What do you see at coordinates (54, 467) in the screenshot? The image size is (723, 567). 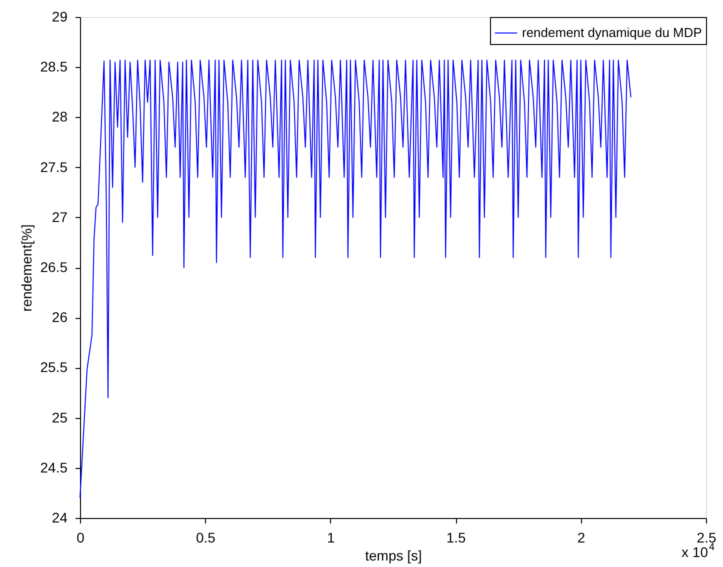 I see `y-tick-label: 24.5` at bounding box center [54, 467].